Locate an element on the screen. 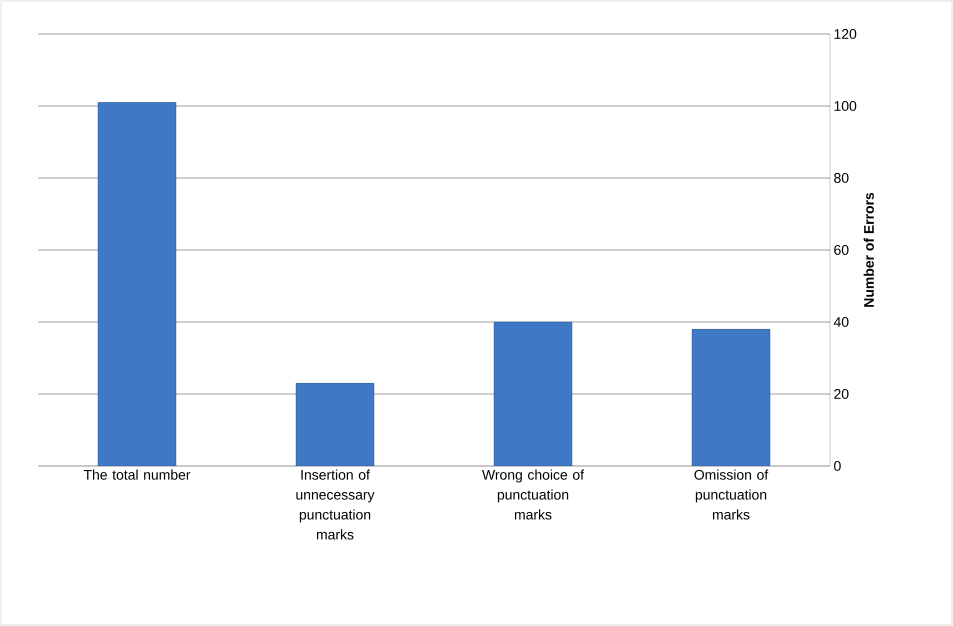 This screenshot has width=953, height=626. y-tick-label: 100 is located at coordinates (845, 106).